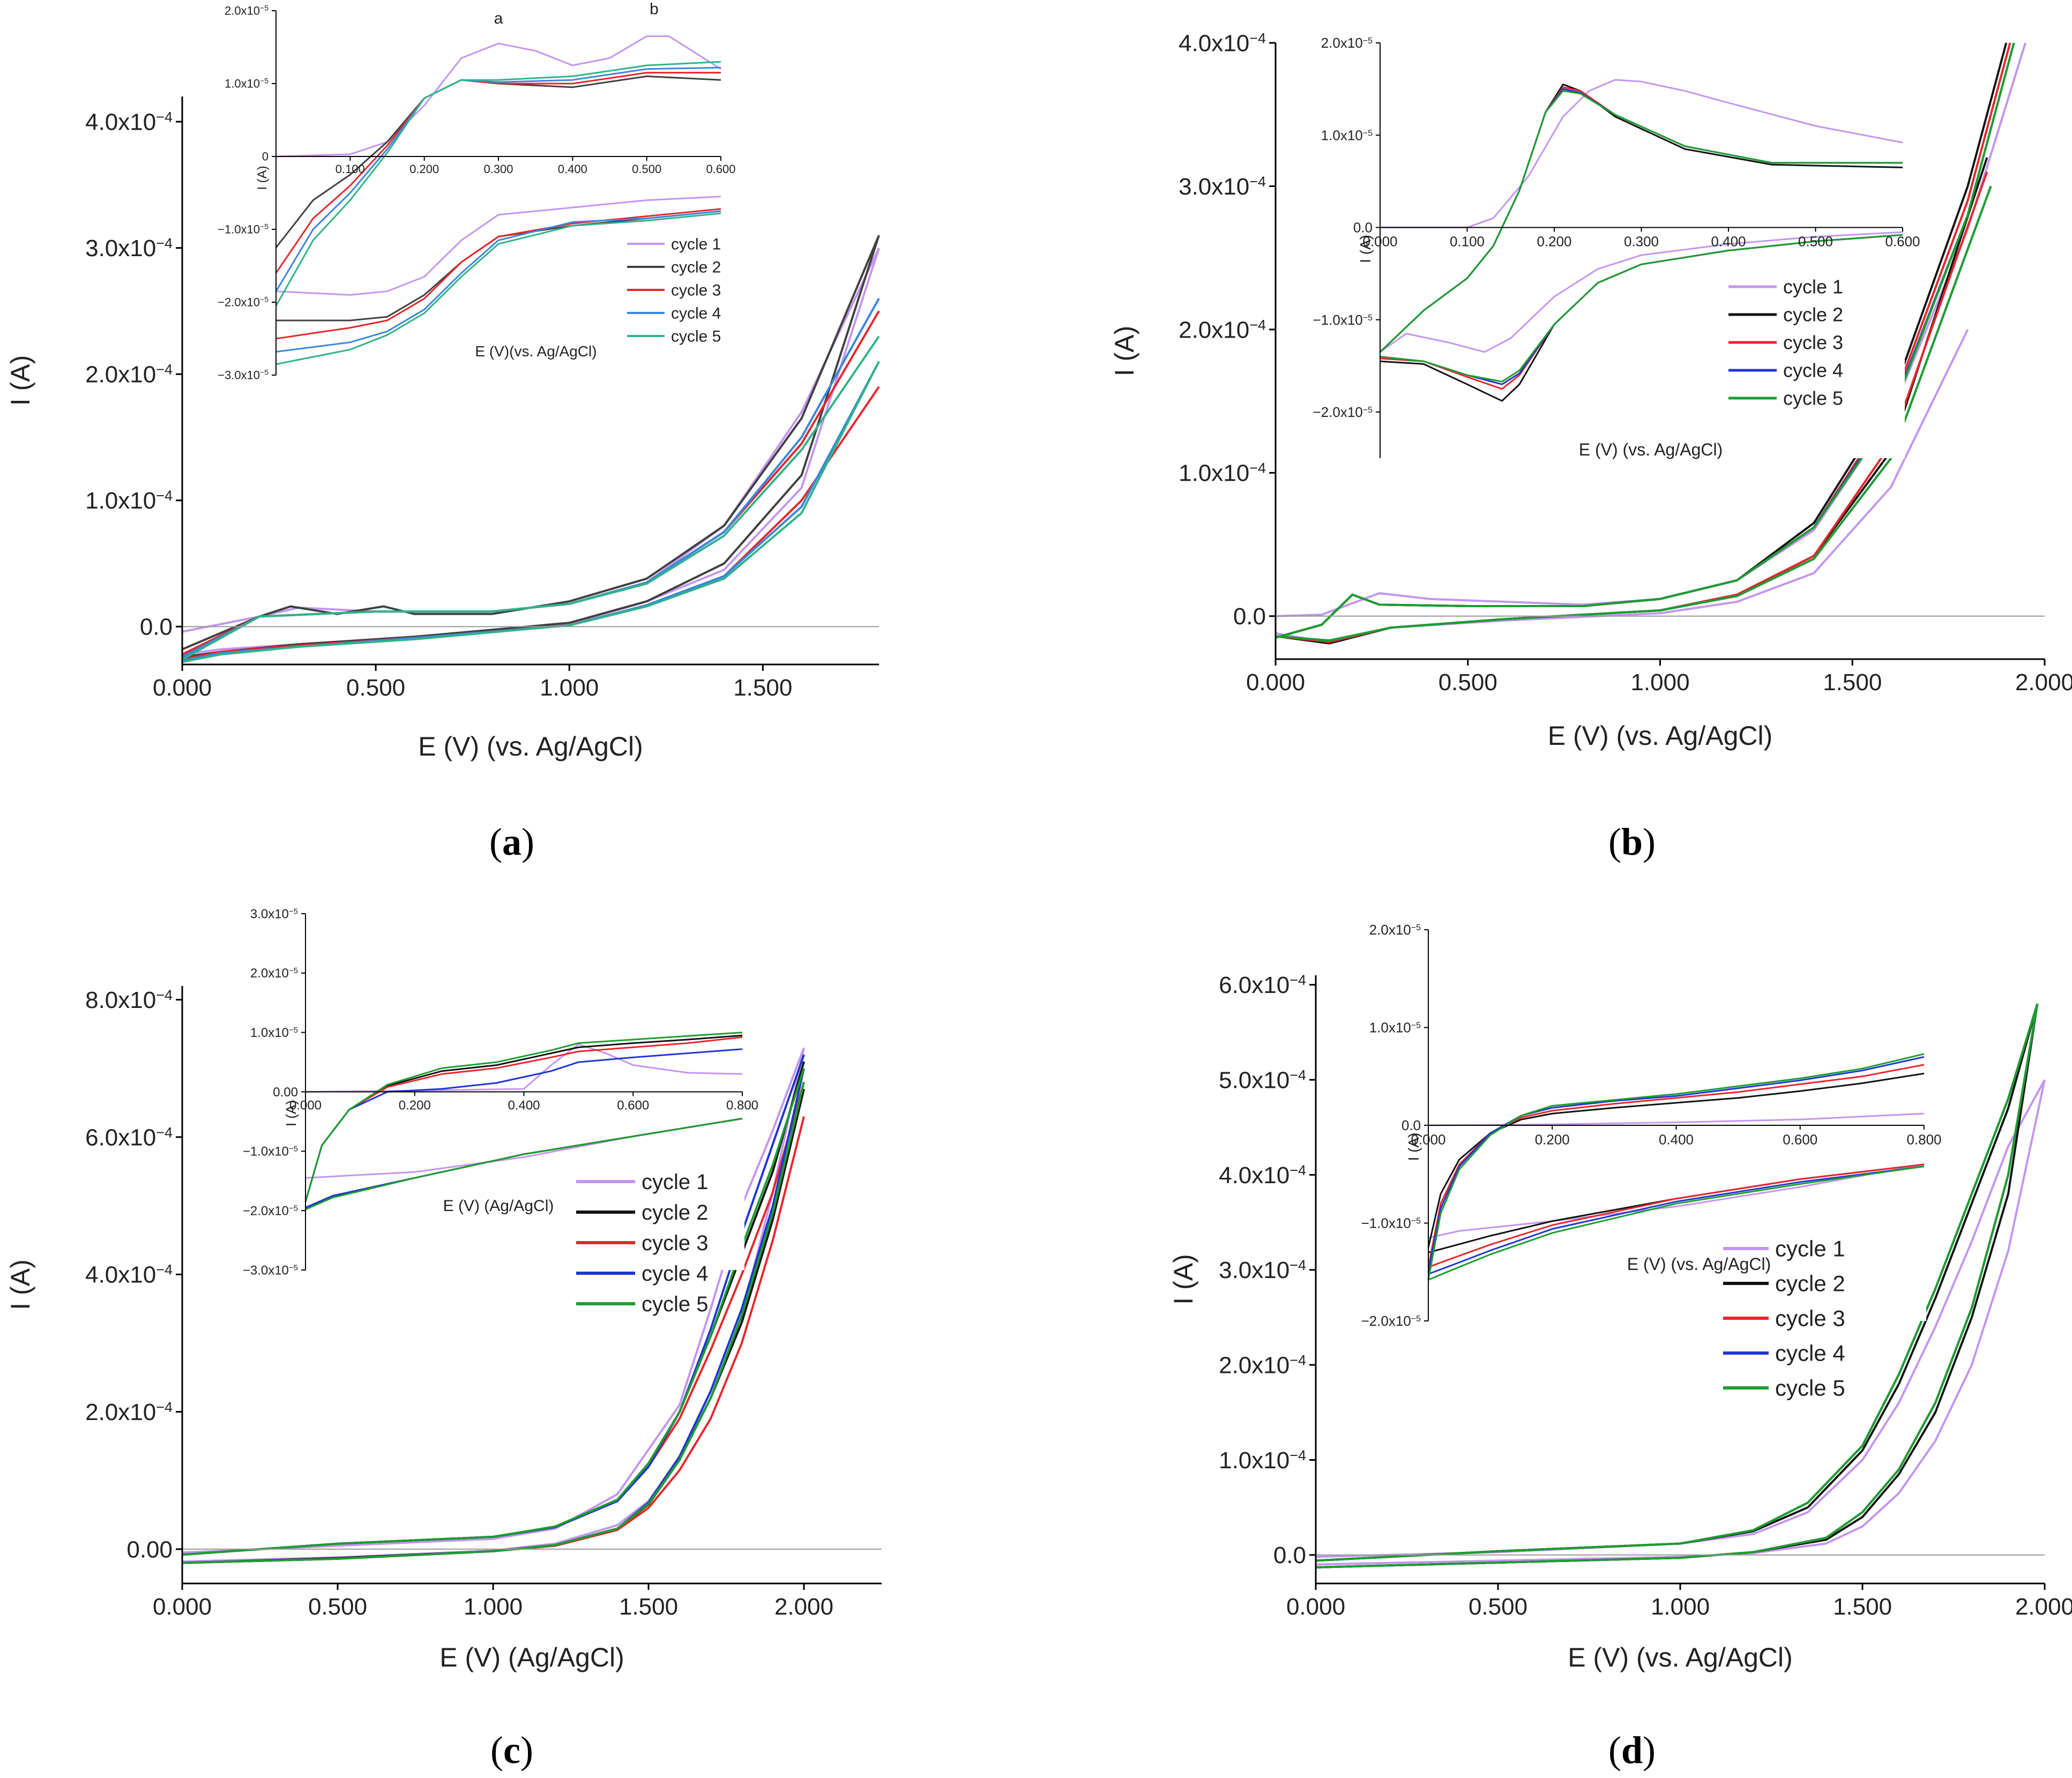 The height and width of the screenshot is (1778, 2072). What do you see at coordinates (498, 1206) in the screenshot?
I see `inset-c-x-label: E (V) (Ag/AgCl)` at bounding box center [498, 1206].